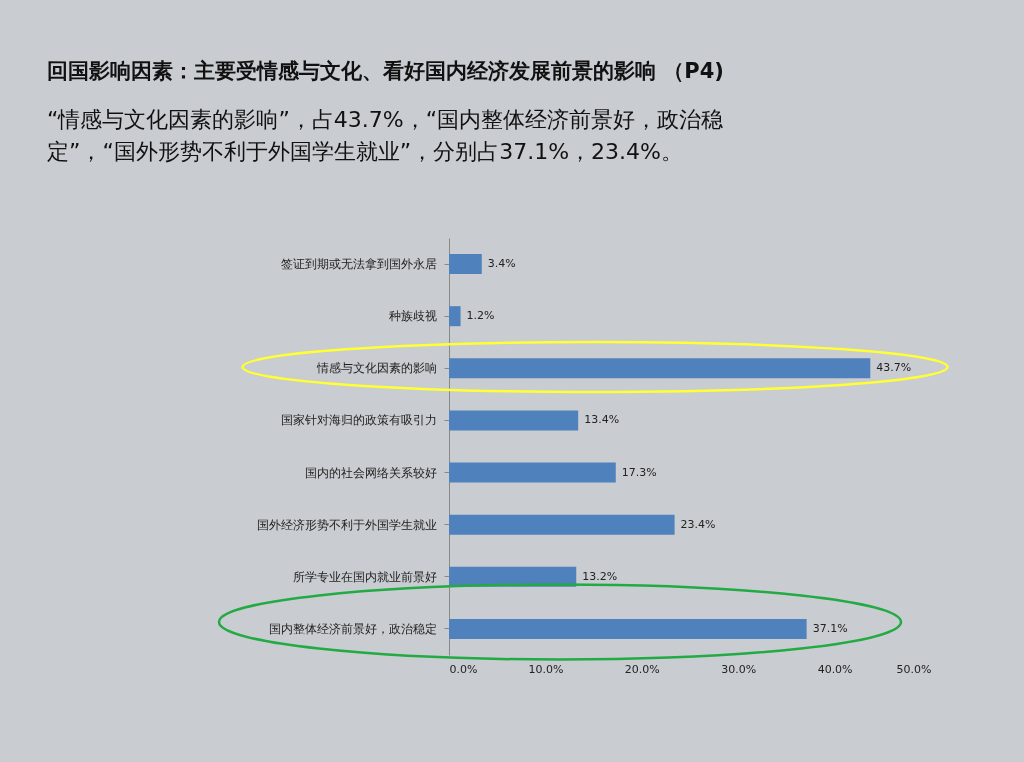  Describe the element at coordinates (914, 669) in the screenshot. I see `x-tick-label: 50.0%` at that location.